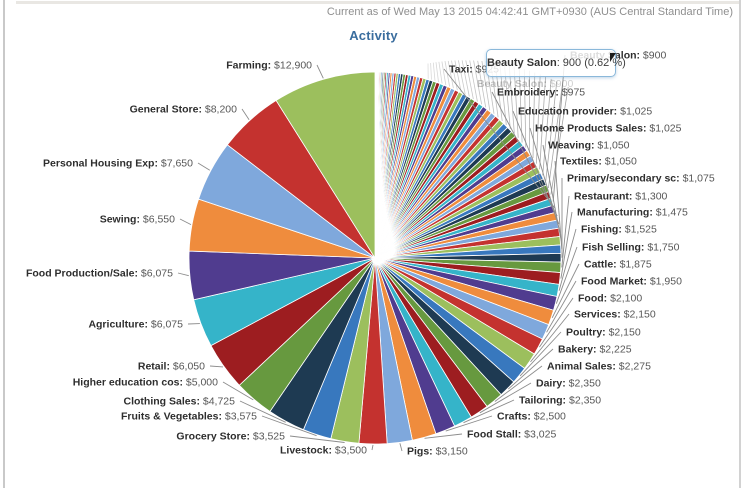  I want to click on slice-label: Tailoring: $2,350, so click(560, 401).